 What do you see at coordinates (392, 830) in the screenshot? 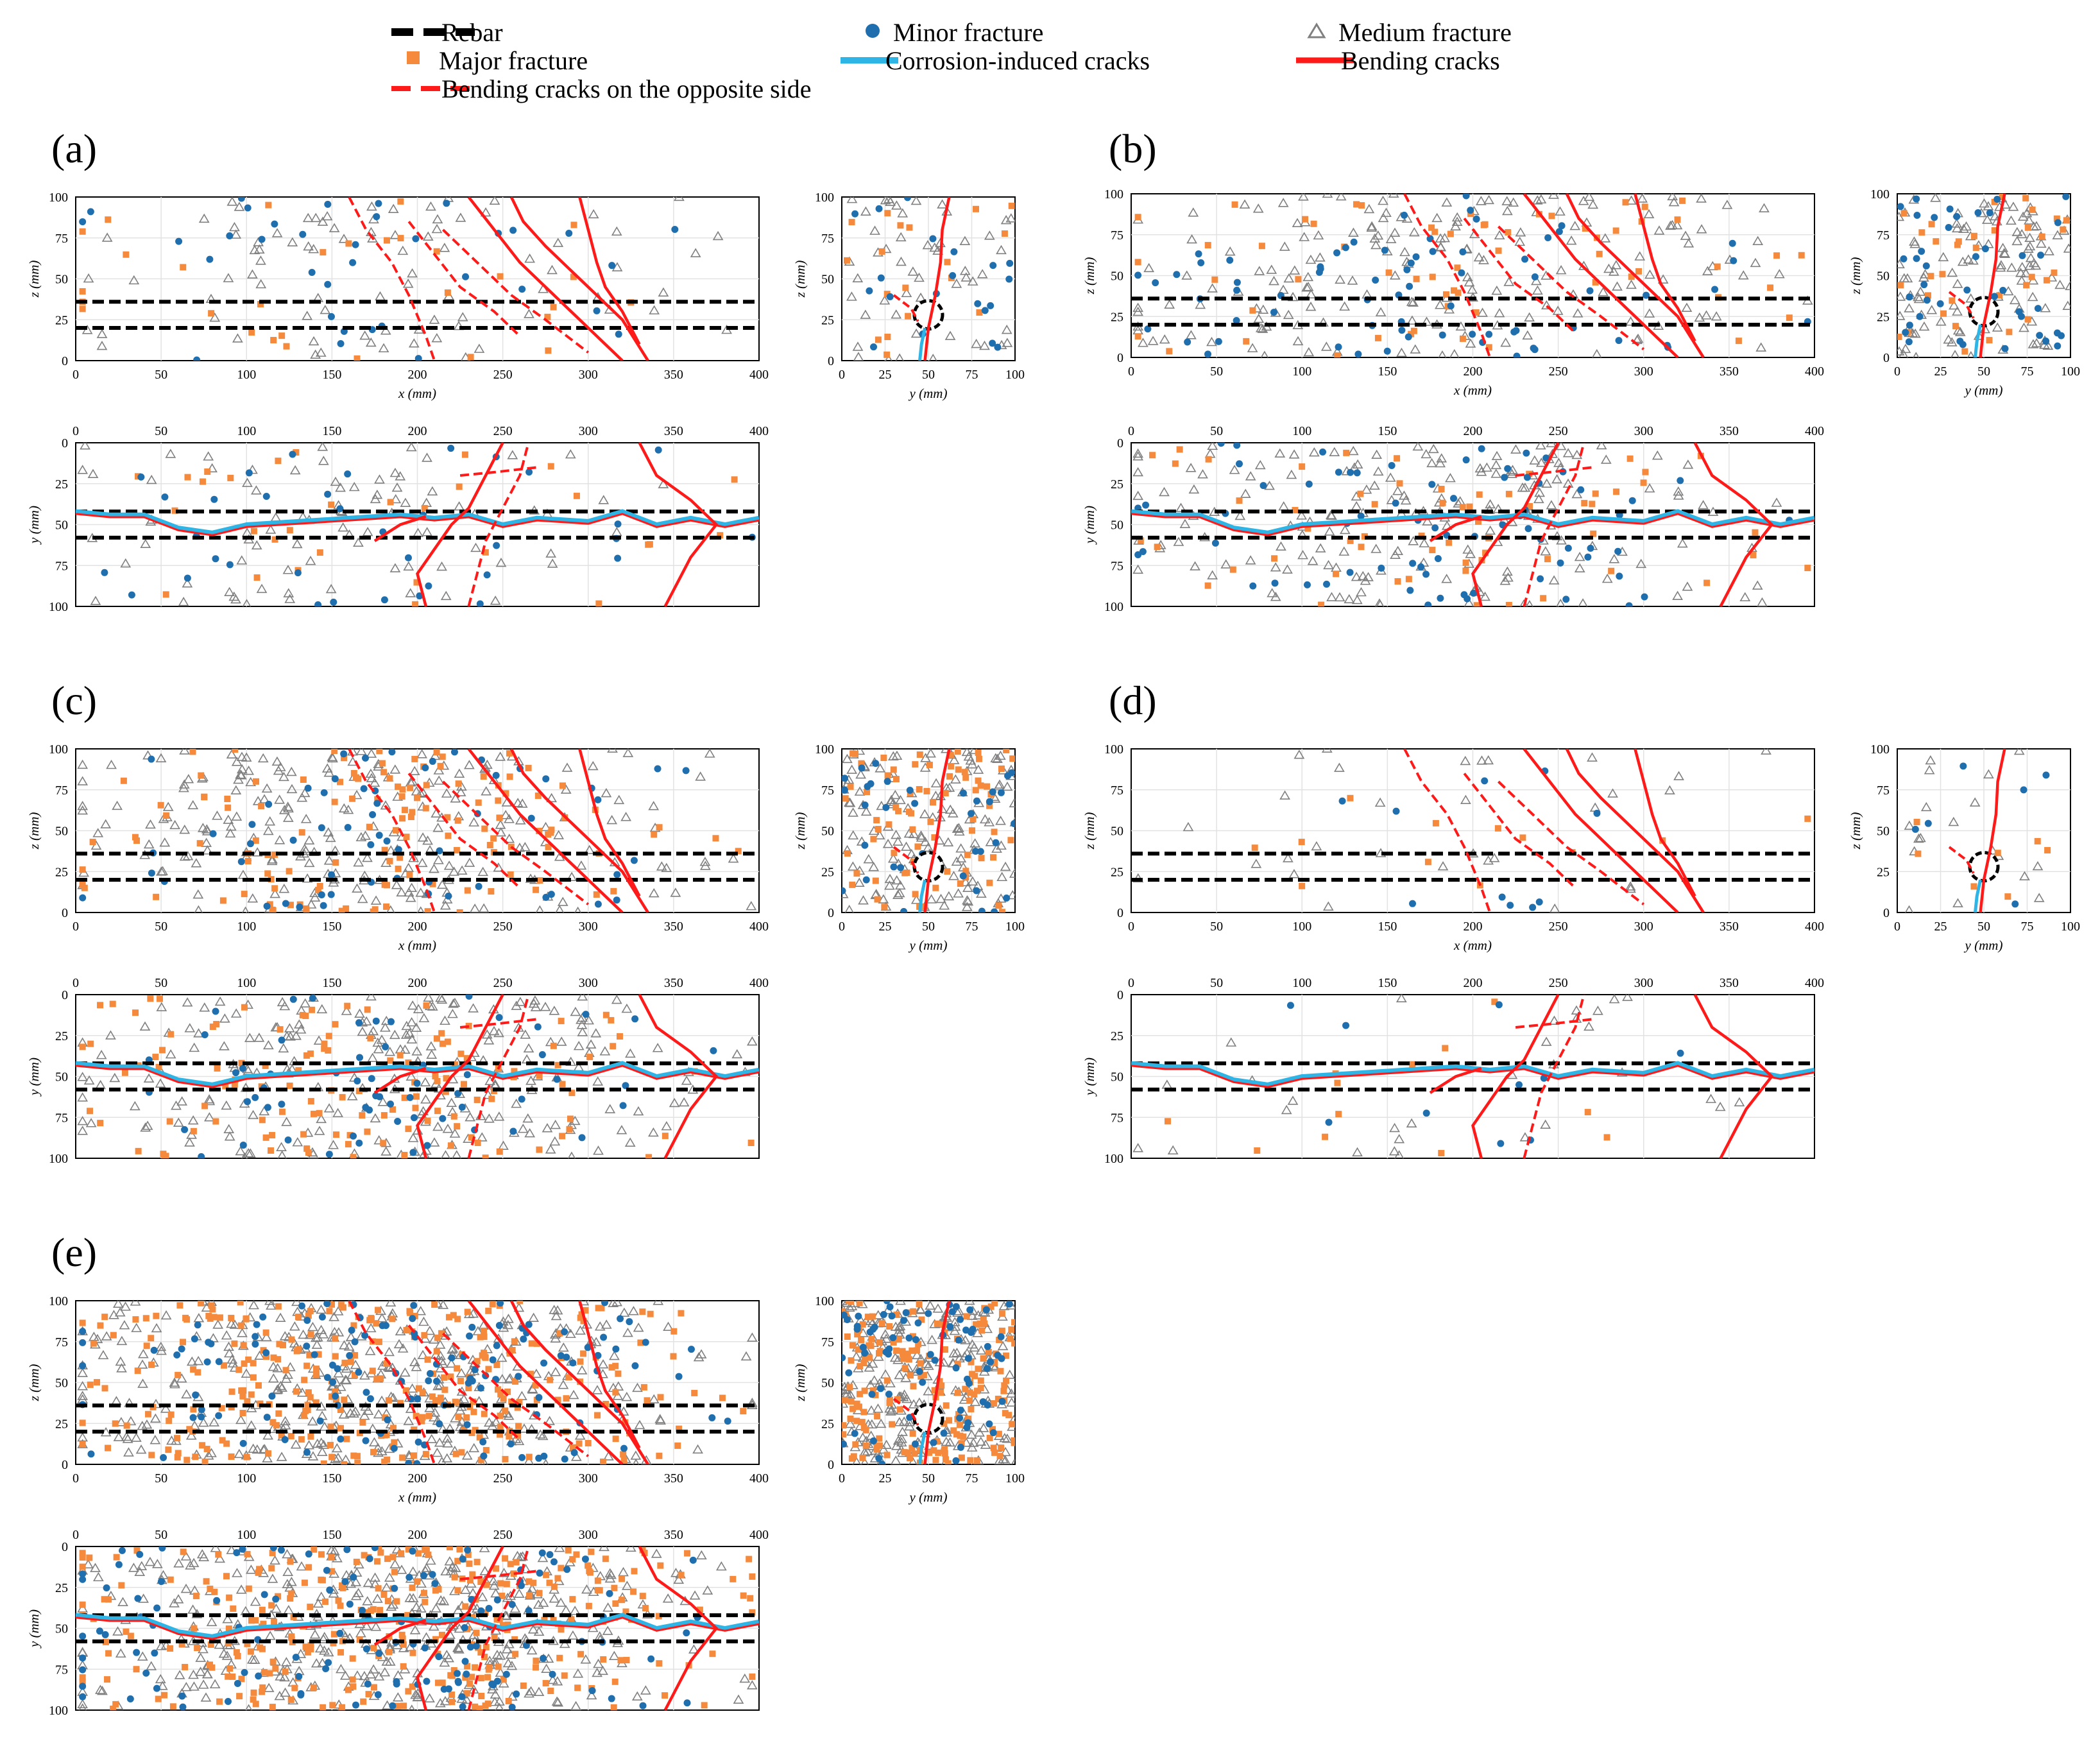
I see `opposite-bending-crack` at bounding box center [392, 830].